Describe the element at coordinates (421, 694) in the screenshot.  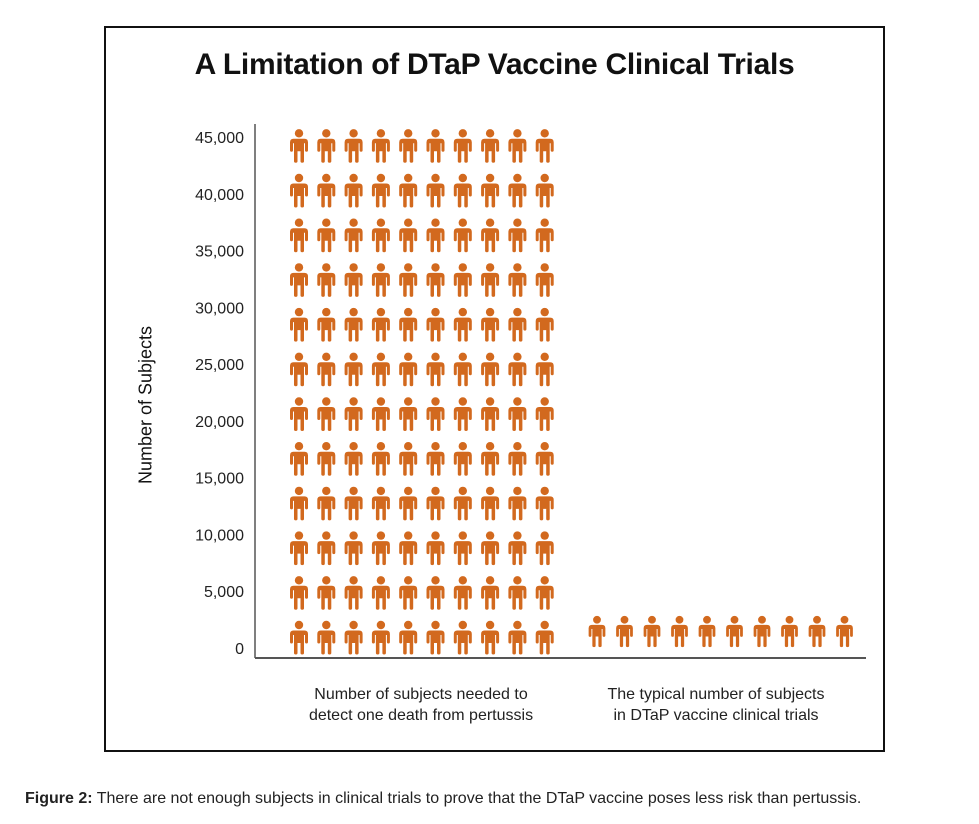
I see `category-label-line: Number of subjects needed to` at that location.